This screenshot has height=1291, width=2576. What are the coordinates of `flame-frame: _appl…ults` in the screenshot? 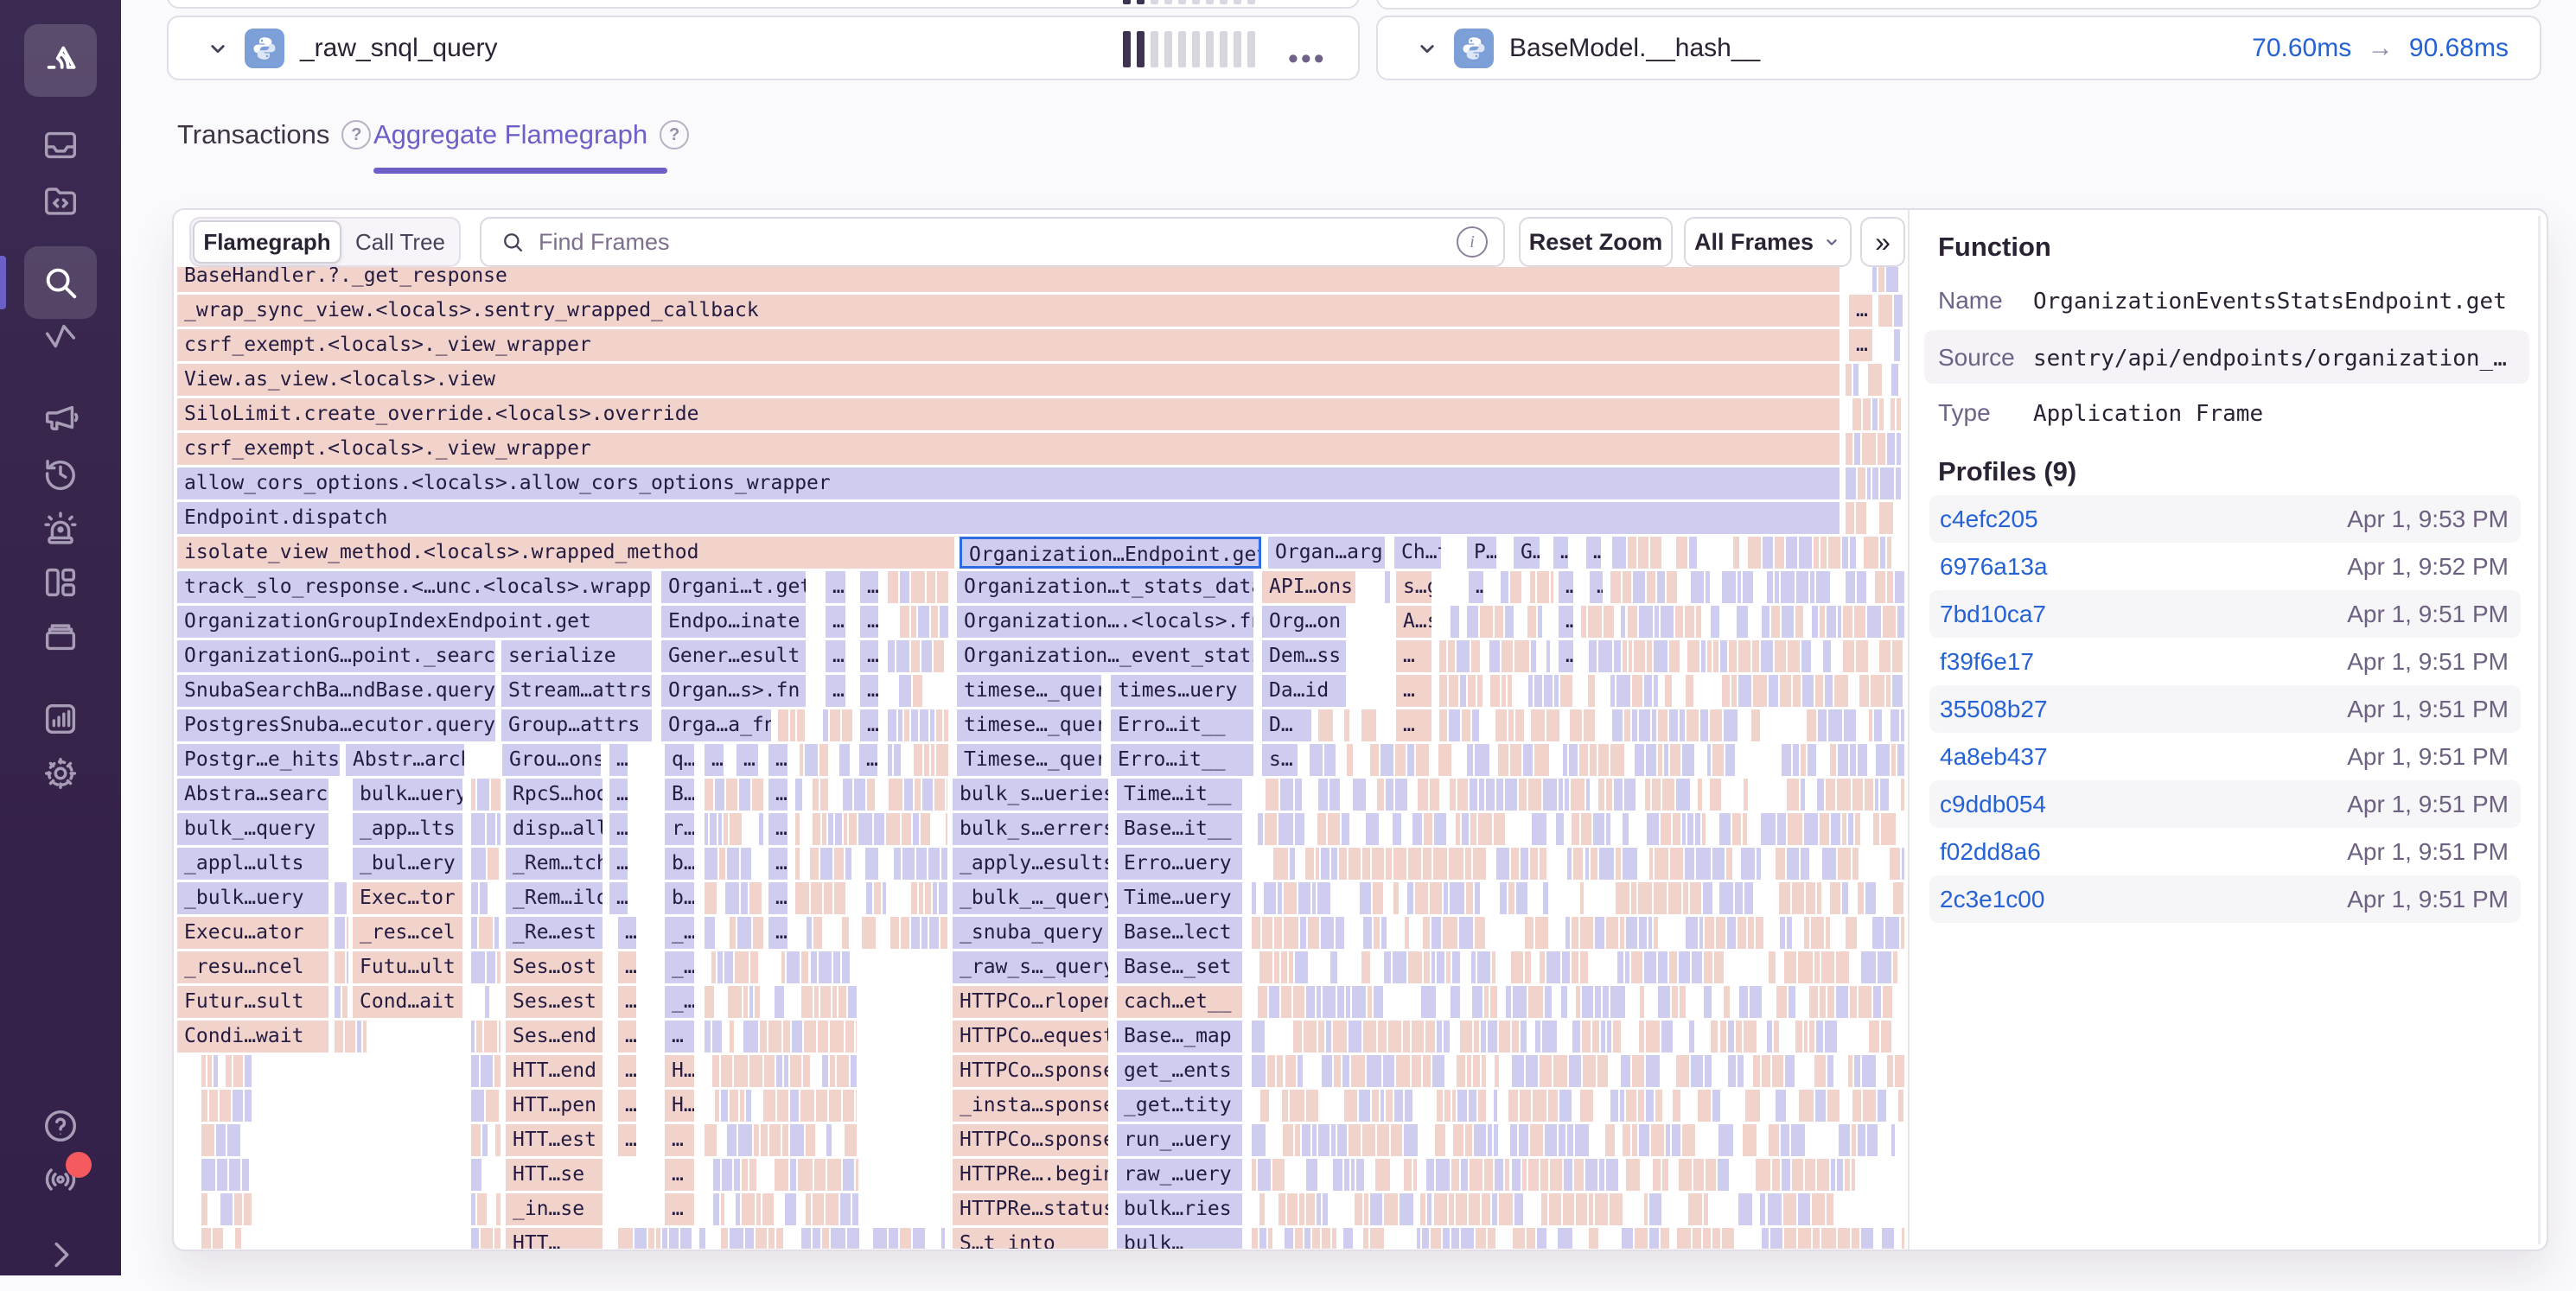 It's located at (252, 864).